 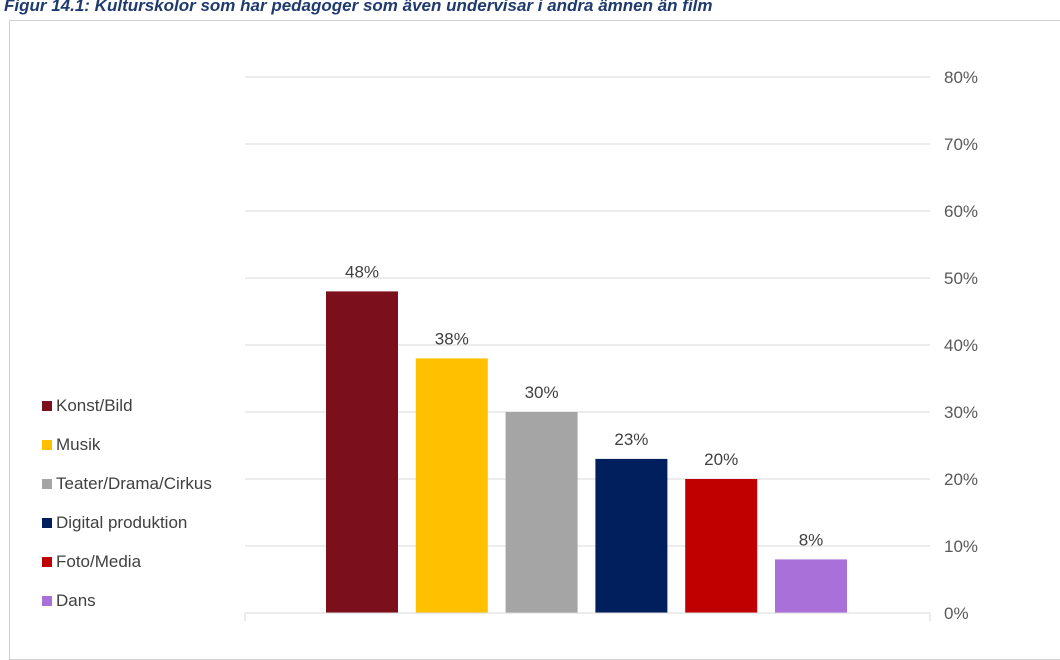 I want to click on legend-label: Foto/Media, so click(x=99, y=561).